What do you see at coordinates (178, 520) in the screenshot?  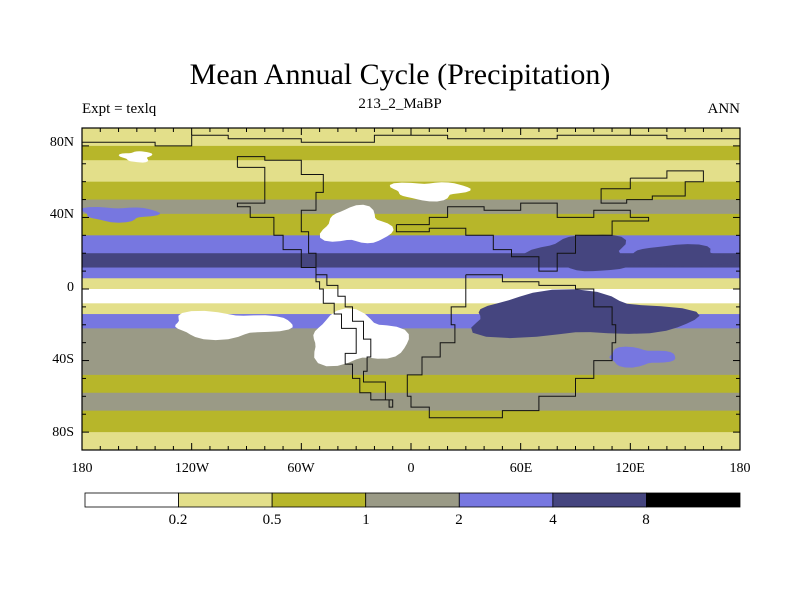 I see `colorbar-label: 0.2` at bounding box center [178, 520].